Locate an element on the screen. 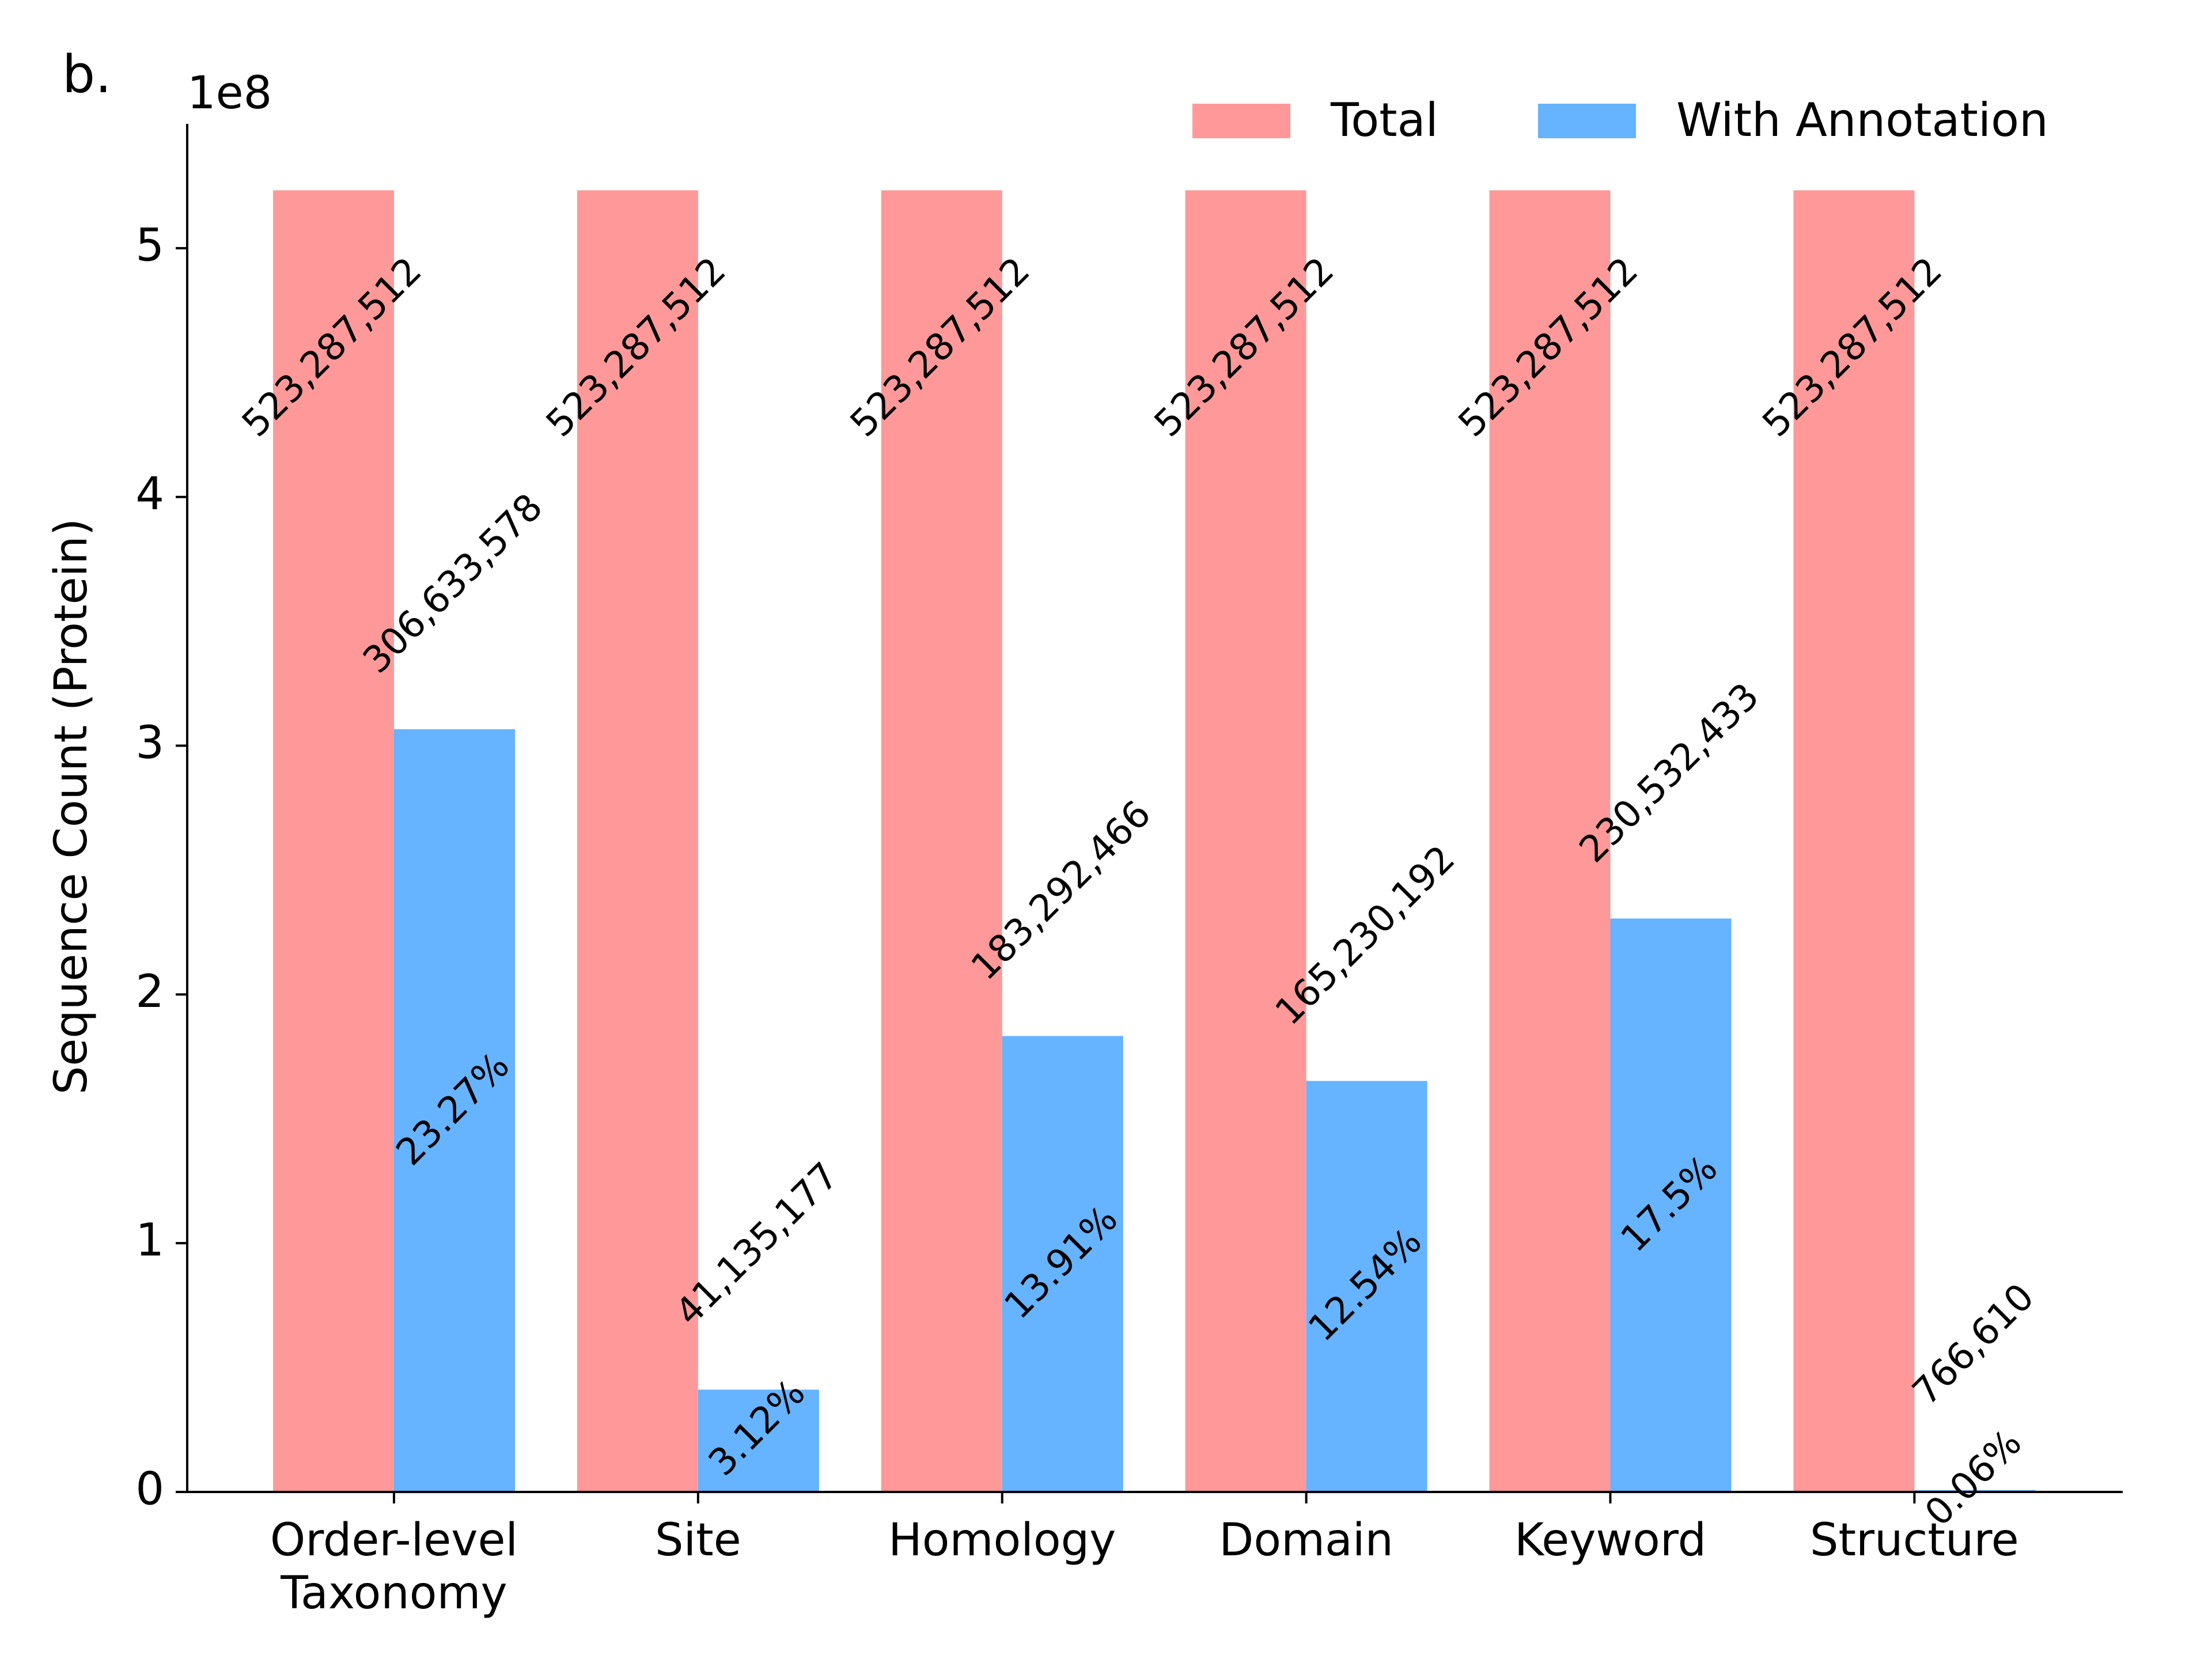 The height and width of the screenshot is (1659, 2212). y-offset-label: 1e8 is located at coordinates (229, 93).